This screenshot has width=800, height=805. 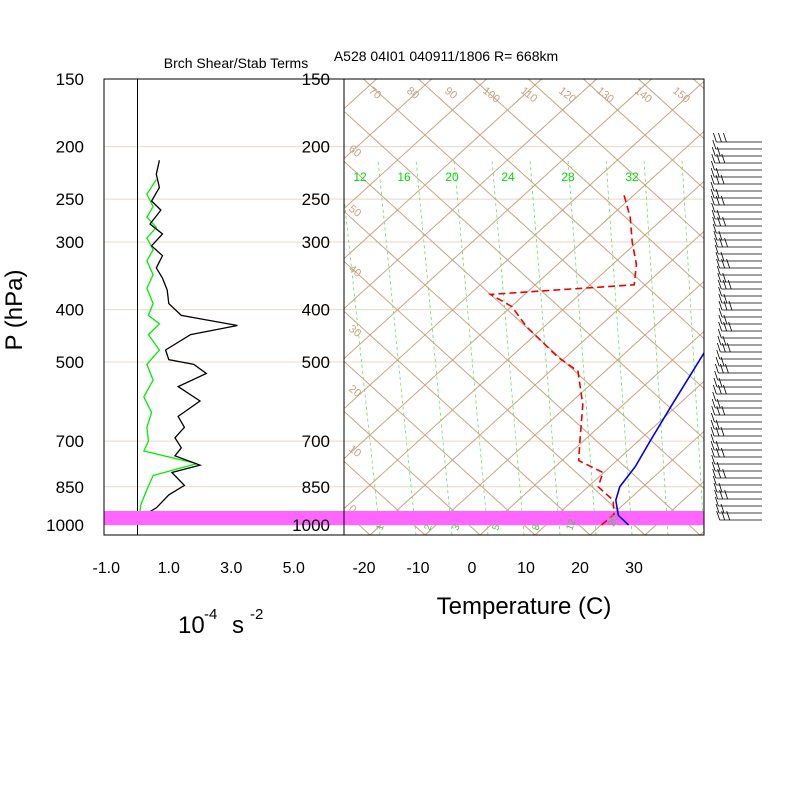 I want to click on left-pressure-tick: 400, so click(x=70, y=310).